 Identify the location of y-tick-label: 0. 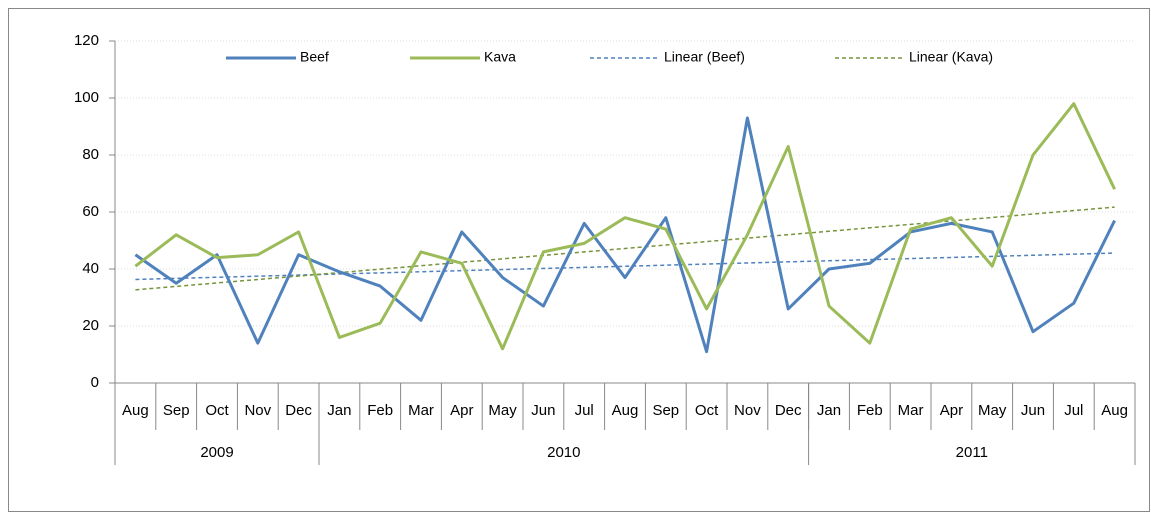
(95, 382).